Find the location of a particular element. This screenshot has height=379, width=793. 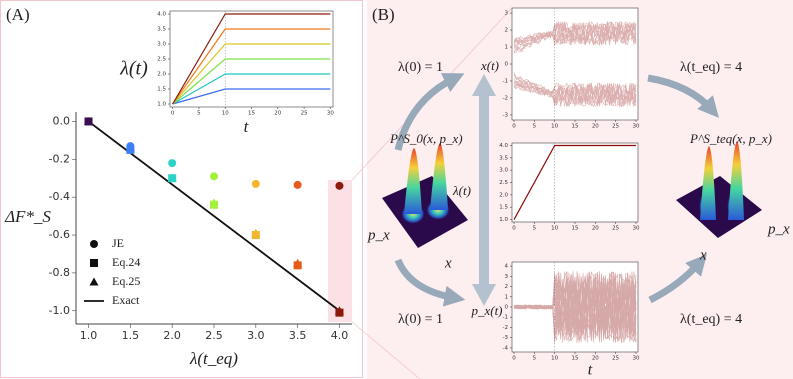

y-tick-label: 2.5 is located at coordinates (161, 60).